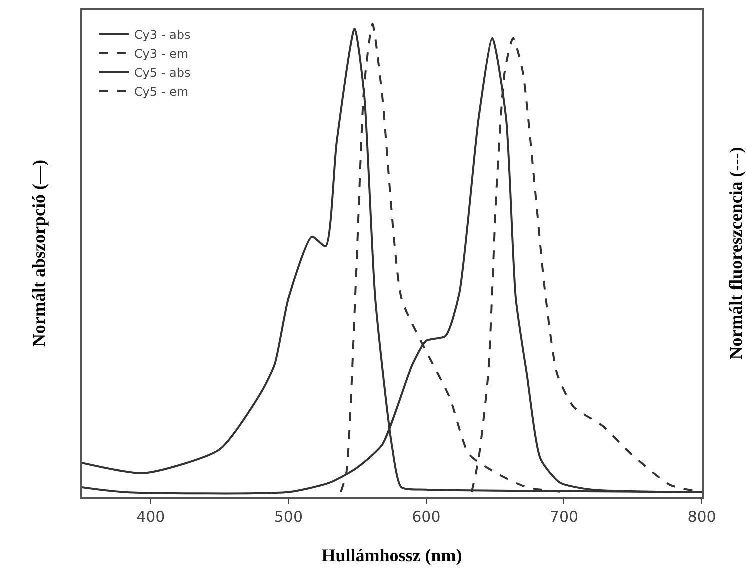  Describe the element at coordinates (151, 517) in the screenshot. I see `x-tick-label: 400` at that location.